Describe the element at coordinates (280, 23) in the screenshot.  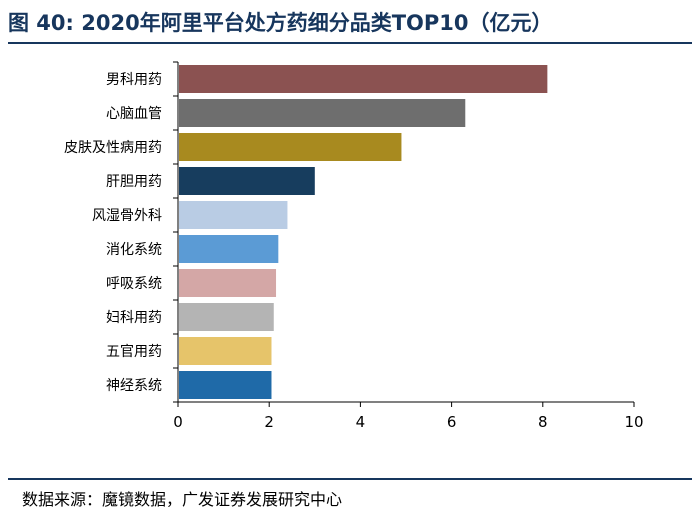
I see `chart-title: 图 40: 2020年阿里平台处方药细分品类TOP10（亿元）` at that location.